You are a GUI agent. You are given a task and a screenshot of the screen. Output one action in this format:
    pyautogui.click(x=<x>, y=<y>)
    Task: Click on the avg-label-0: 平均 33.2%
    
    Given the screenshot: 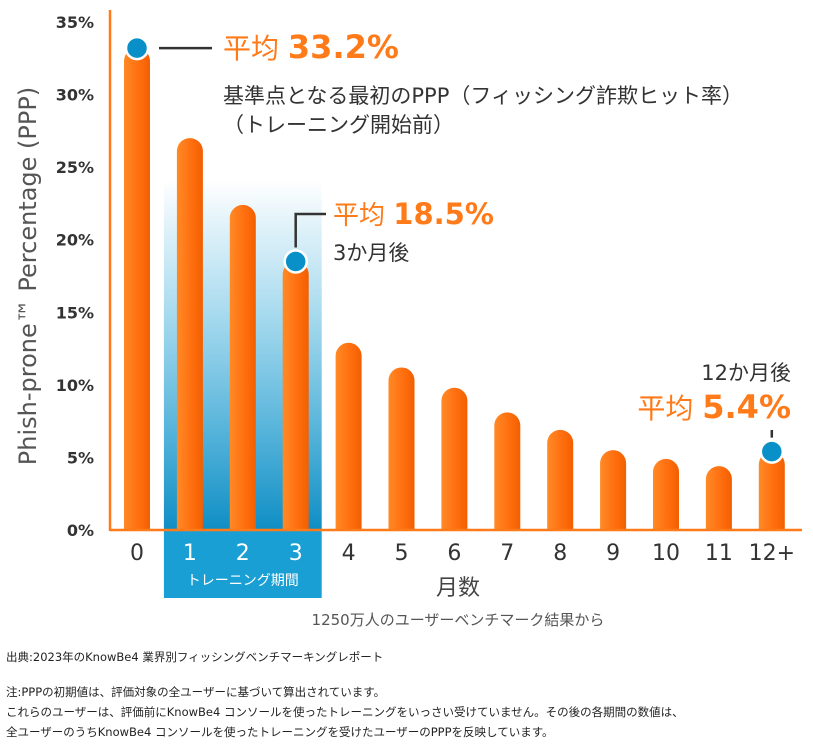 What is the action you would take?
    pyautogui.click(x=311, y=47)
    